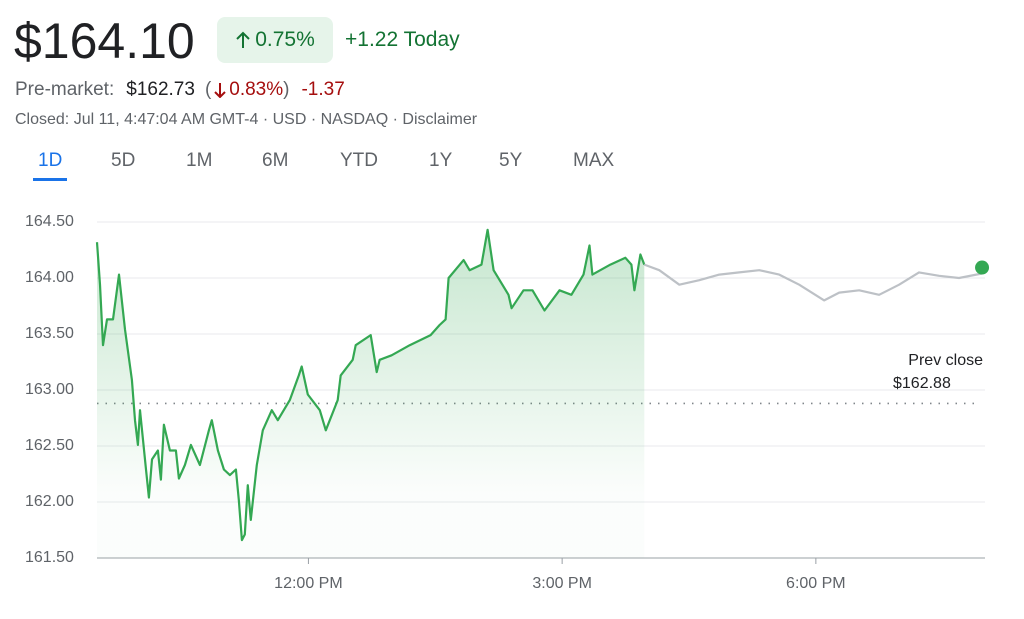  I want to click on range-tab: MAX, so click(594, 160).